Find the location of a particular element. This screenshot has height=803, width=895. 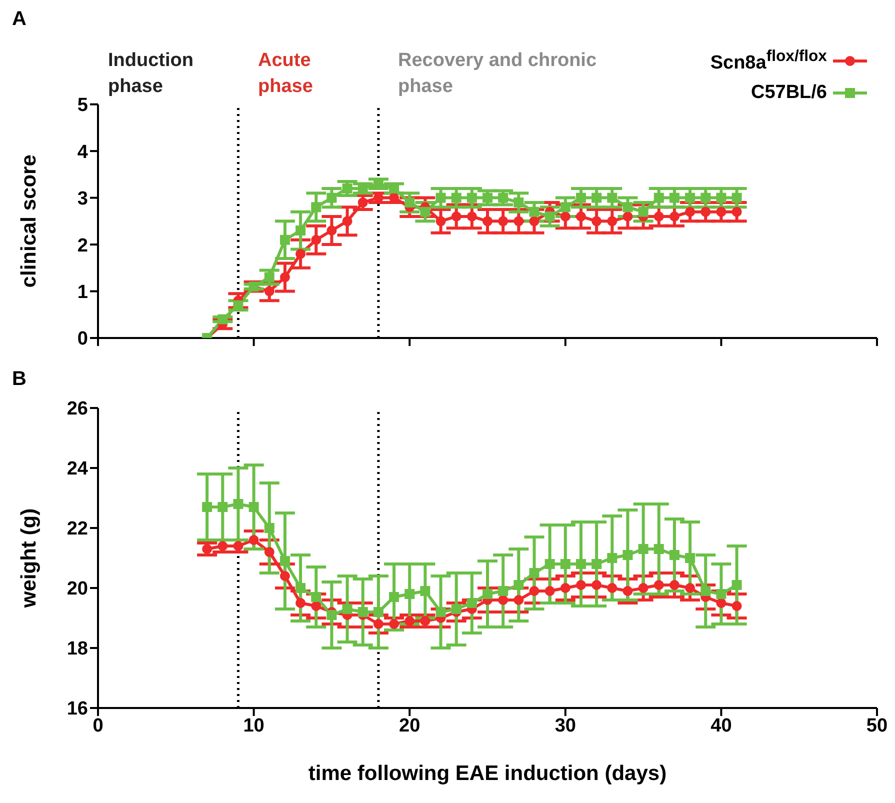

text: Induction phase is located at coordinates (151, 74).